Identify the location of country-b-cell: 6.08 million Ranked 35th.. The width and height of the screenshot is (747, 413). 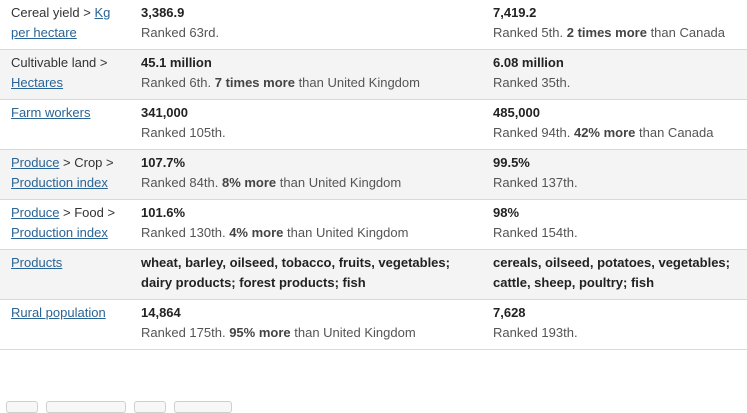
(617, 74).